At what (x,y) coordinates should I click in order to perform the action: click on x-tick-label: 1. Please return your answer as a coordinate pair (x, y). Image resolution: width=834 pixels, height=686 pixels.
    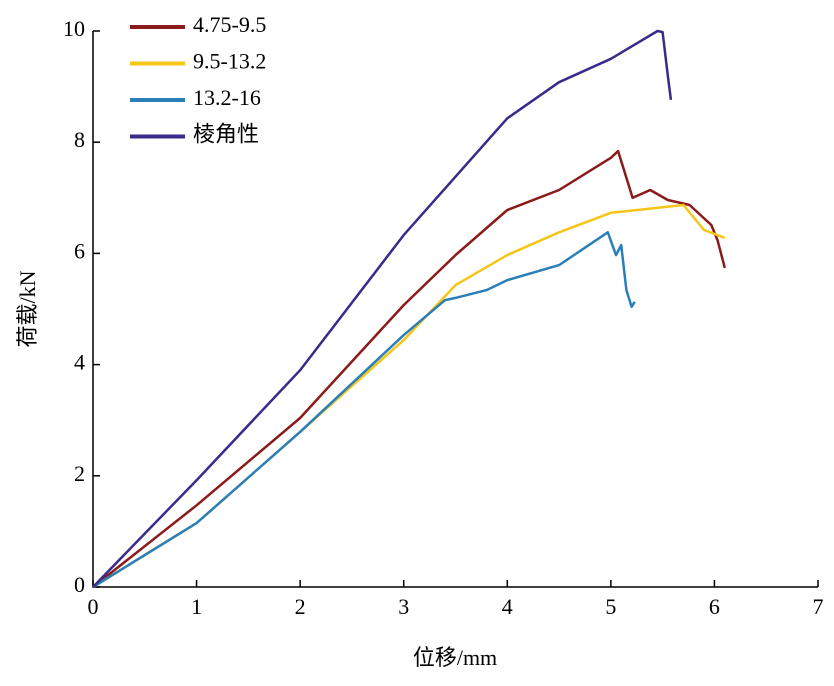
    Looking at the image, I should click on (196, 606).